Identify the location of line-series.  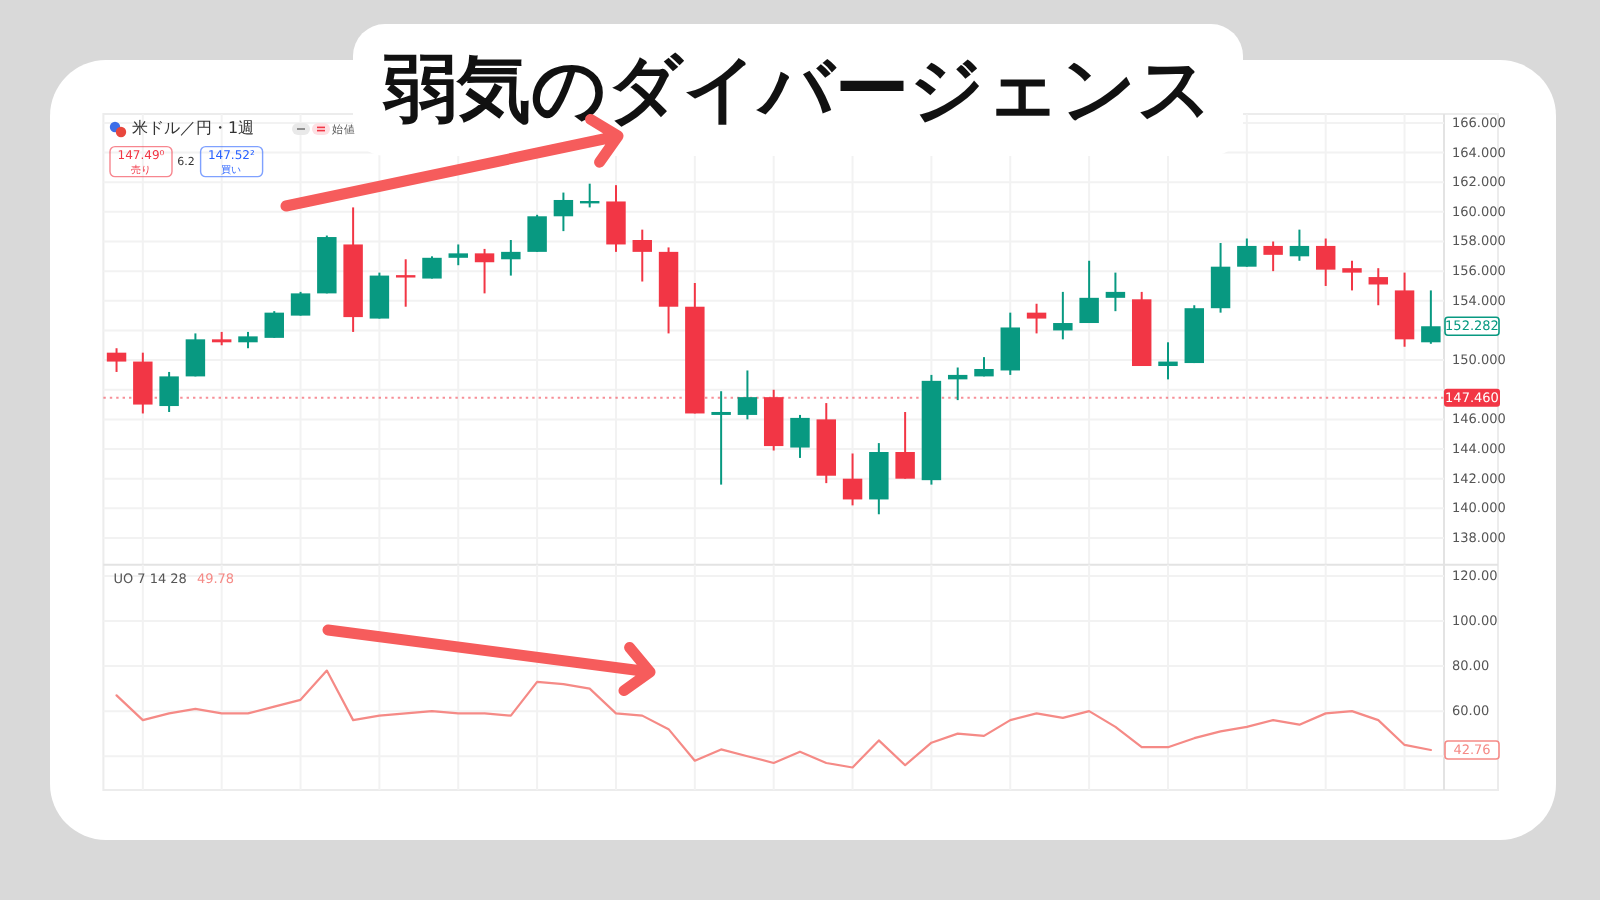
(773, 719).